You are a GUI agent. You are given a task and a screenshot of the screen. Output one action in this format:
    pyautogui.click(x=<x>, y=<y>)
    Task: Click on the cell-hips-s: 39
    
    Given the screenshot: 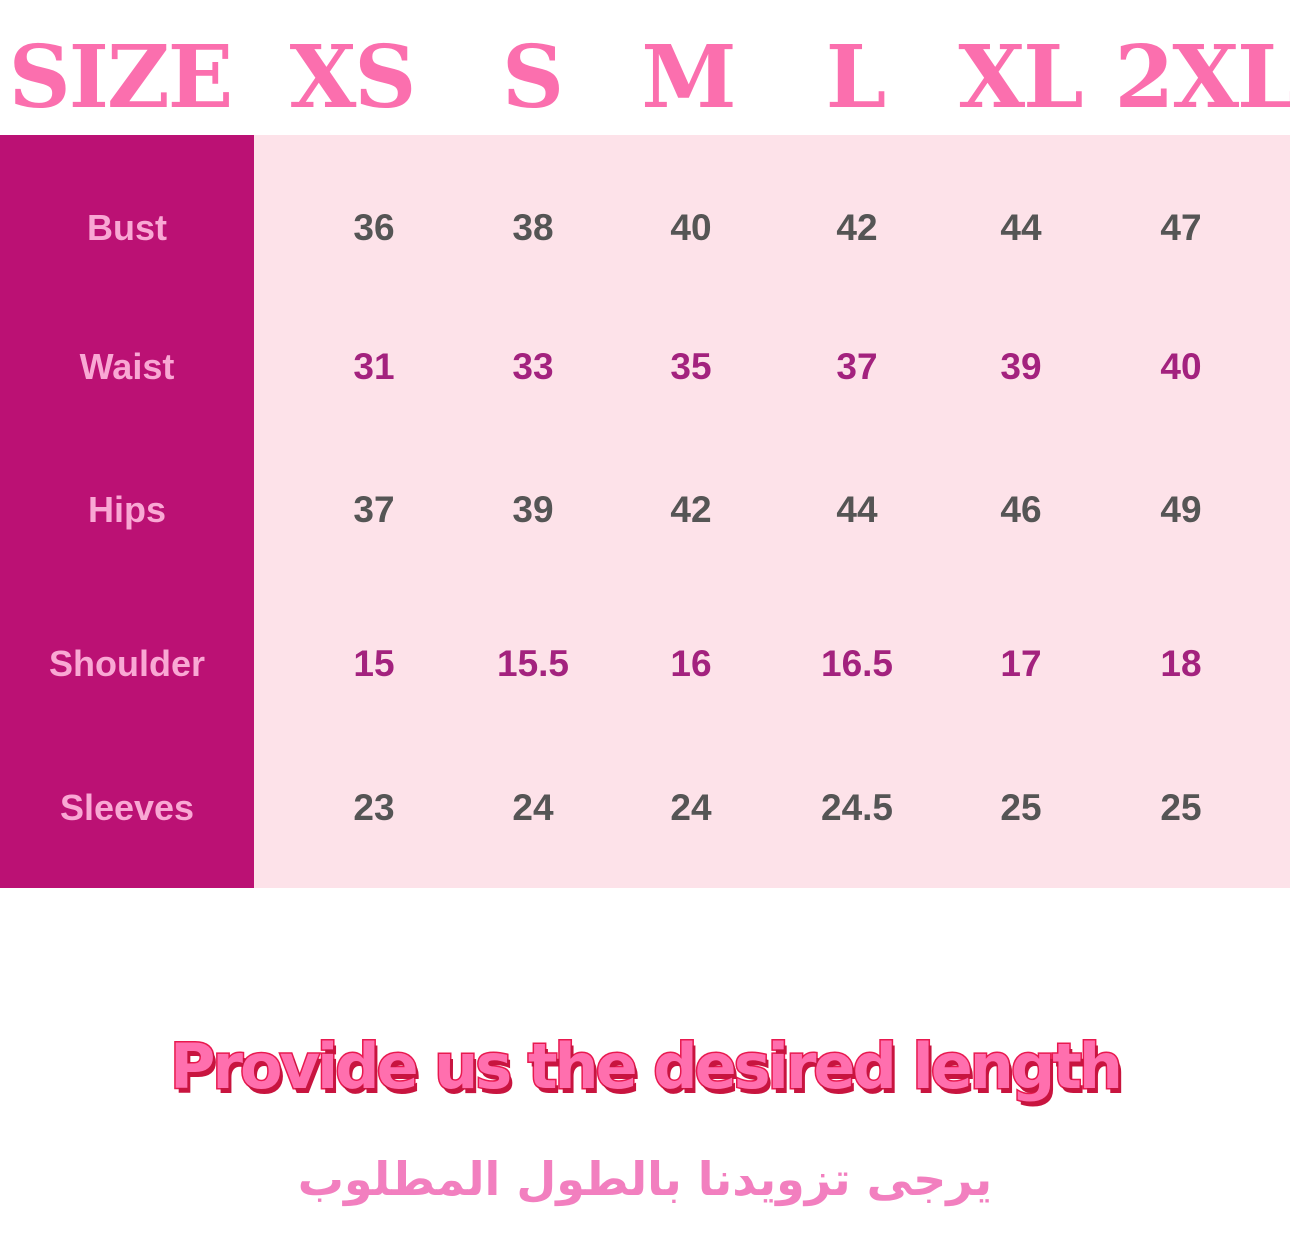 What is the action you would take?
    pyautogui.click(x=533, y=509)
    